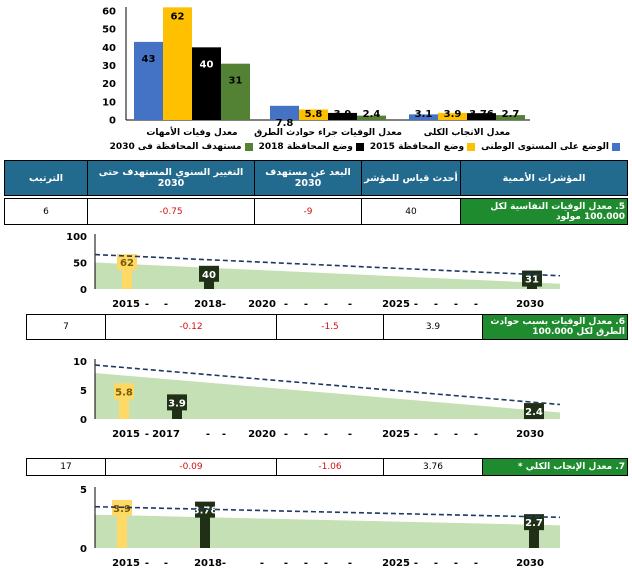 Image resolution: width=632 pixels, height=575 pixels. Describe the element at coordinates (285, 123) in the screenshot. I see `bar-value-label: 7.8` at that location.